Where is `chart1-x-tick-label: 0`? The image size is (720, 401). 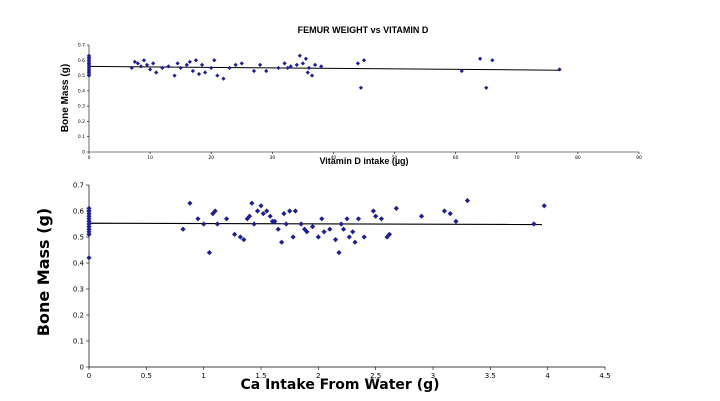
chart1-x-tick-label: 0 is located at coordinates (89, 158).